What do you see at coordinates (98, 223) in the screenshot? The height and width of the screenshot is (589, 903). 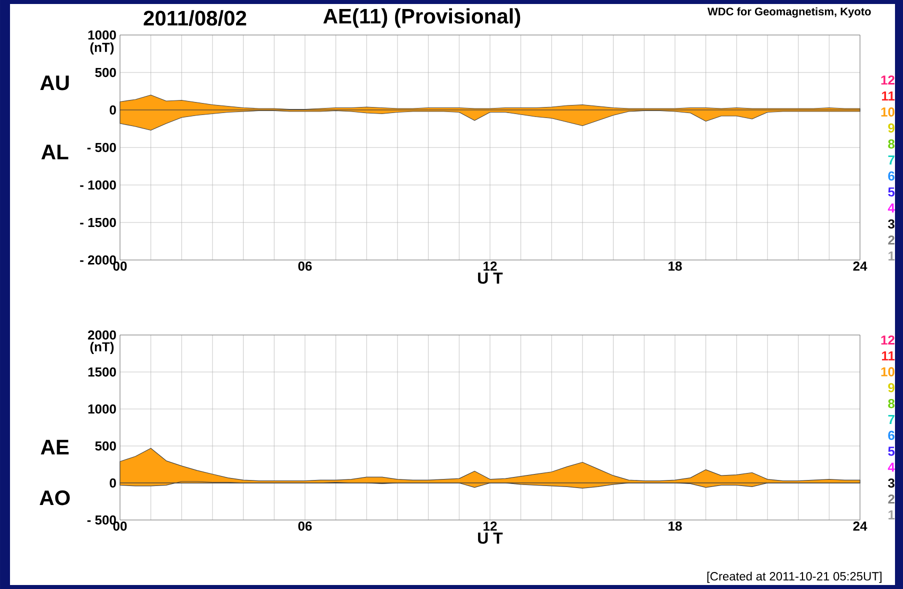 I see `y-tick-label: - 1500` at bounding box center [98, 223].